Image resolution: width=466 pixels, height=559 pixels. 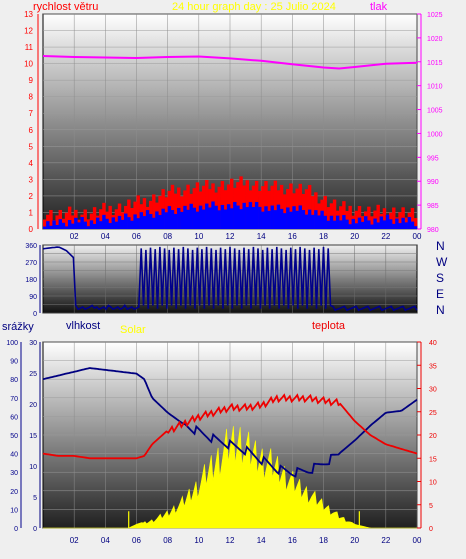 I want to click on wind-x-tick-label: 12, so click(x=230, y=236).